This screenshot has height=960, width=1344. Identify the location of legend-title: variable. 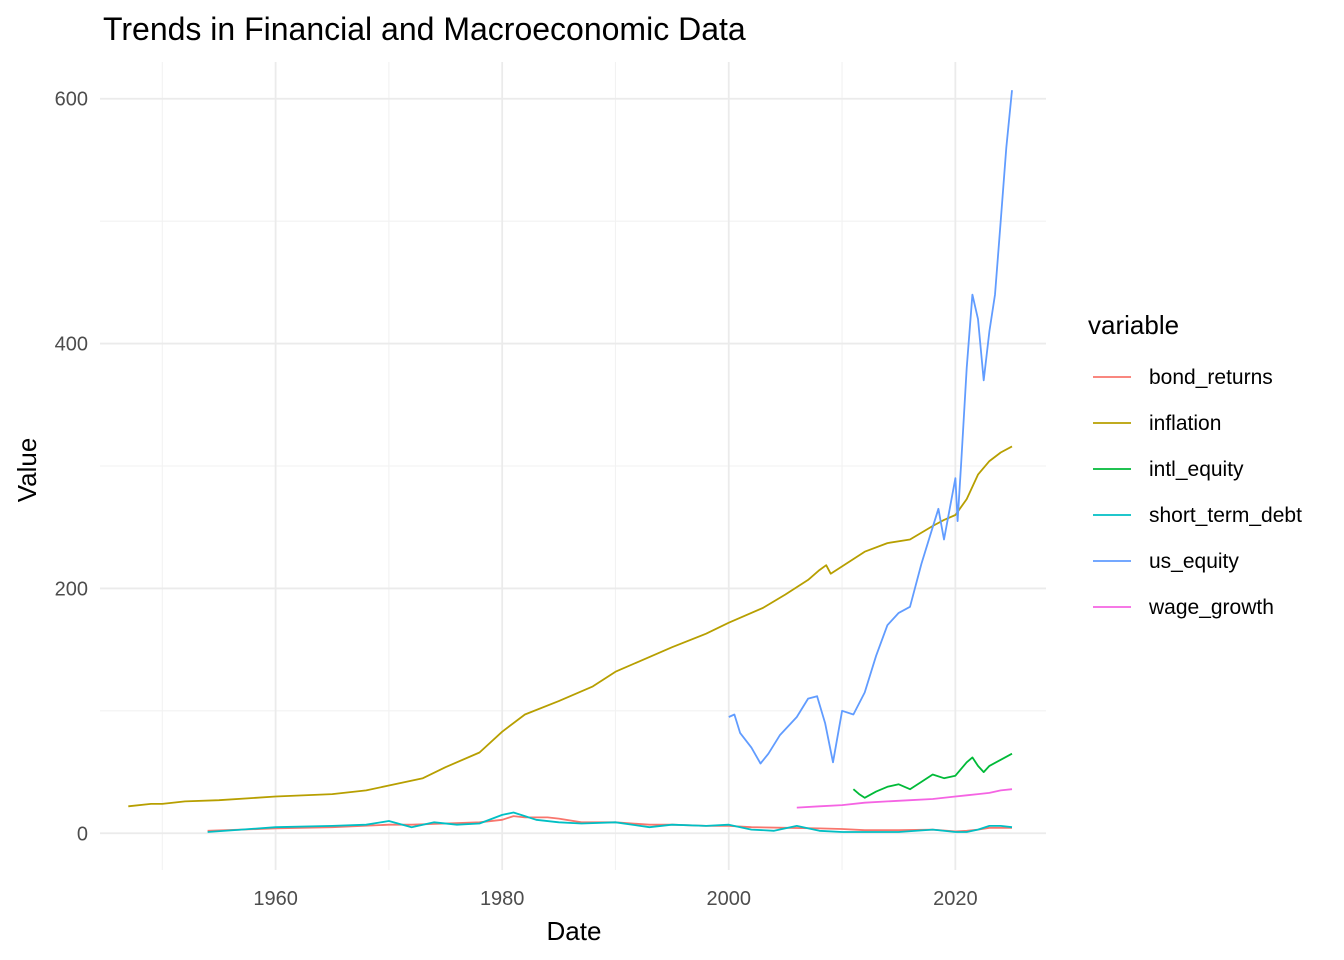
(1133, 325).